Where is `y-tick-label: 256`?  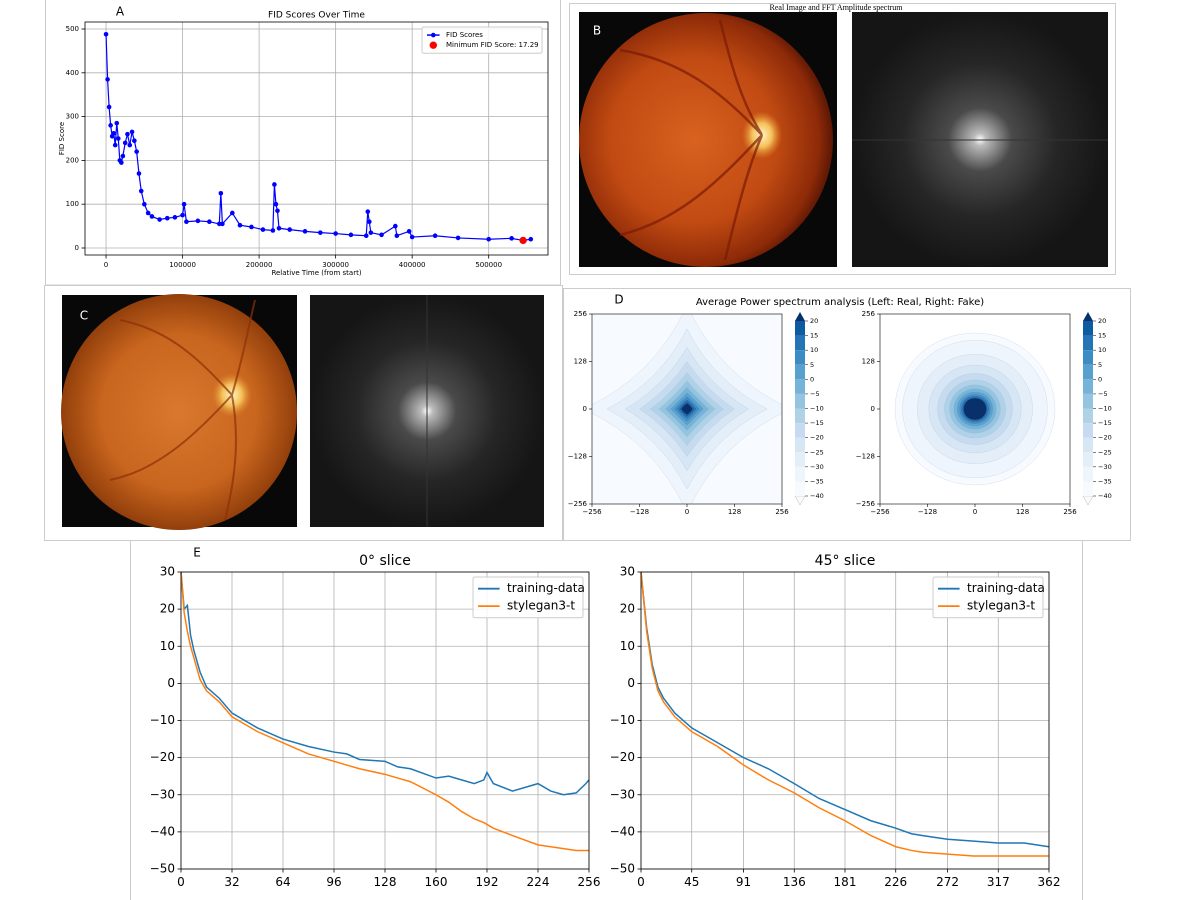 y-tick-label: 256 is located at coordinates (869, 314).